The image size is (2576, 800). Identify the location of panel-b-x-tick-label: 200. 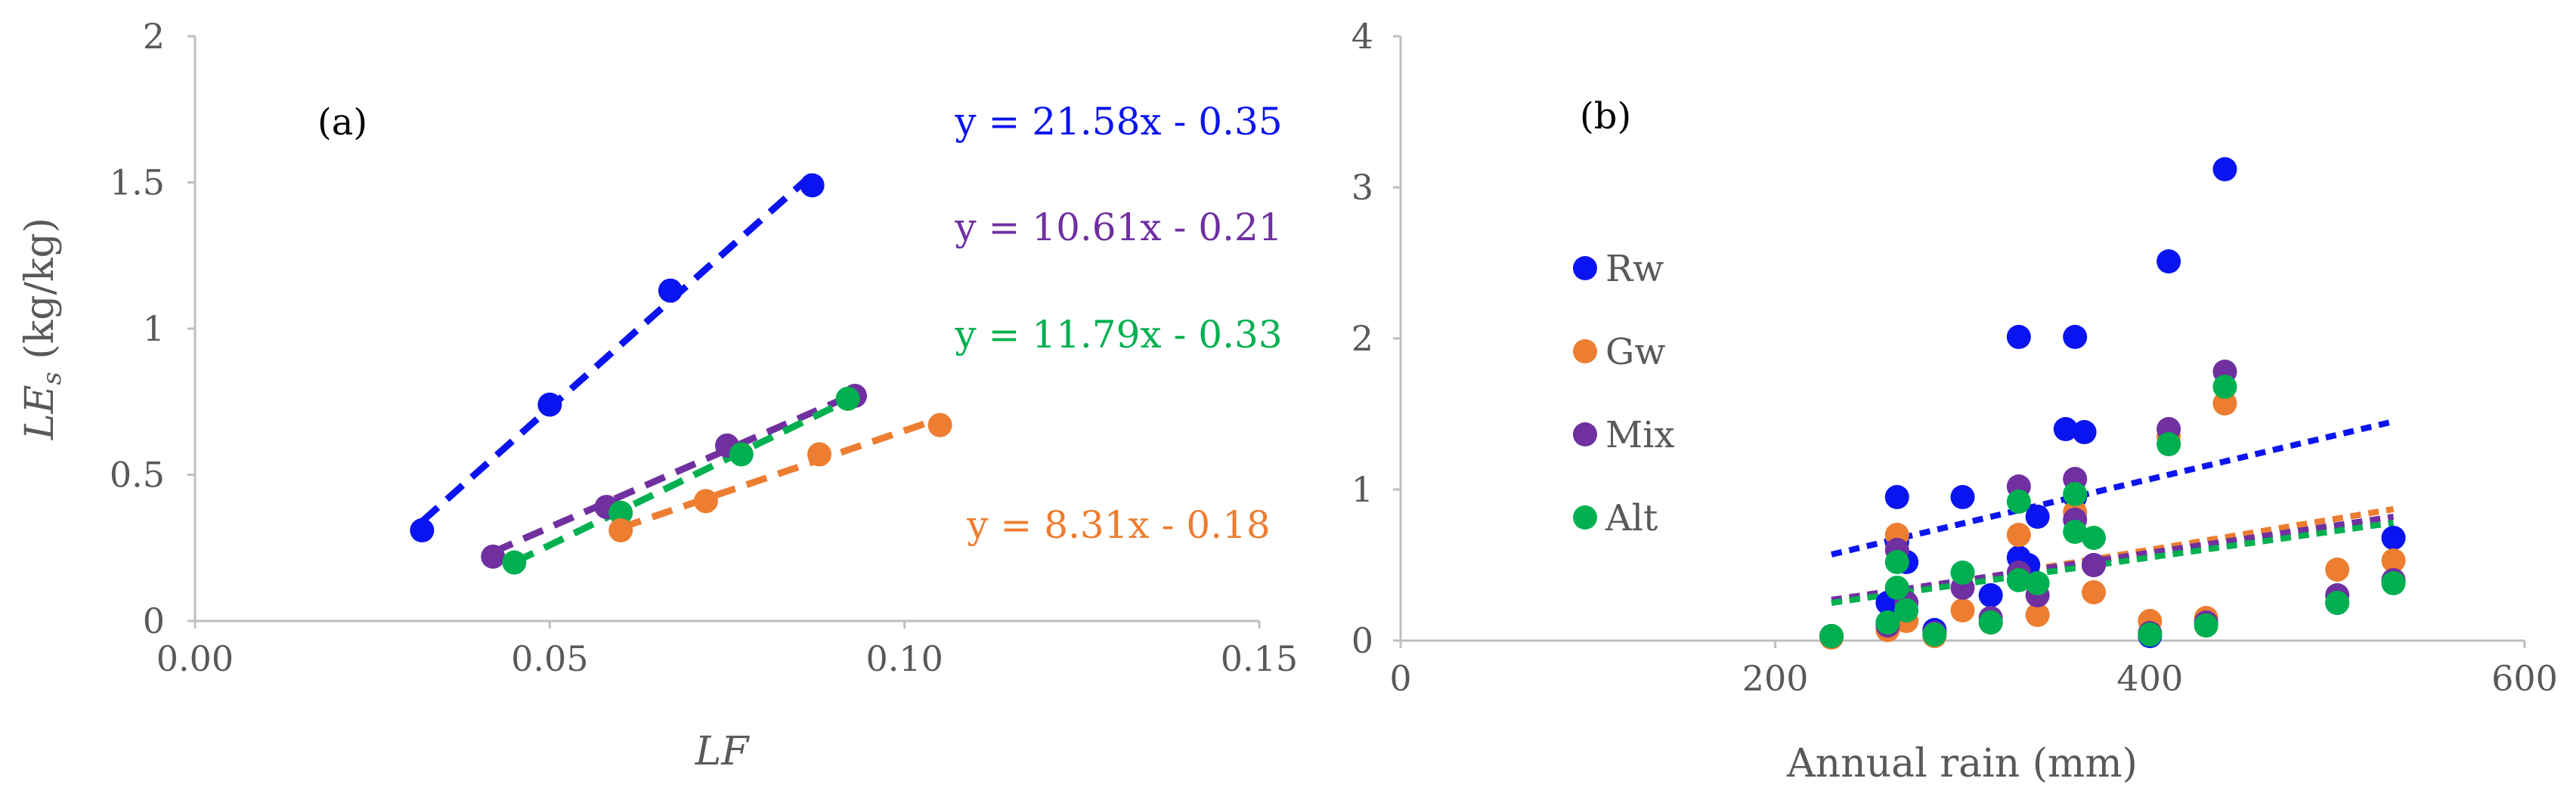
(1775, 678).